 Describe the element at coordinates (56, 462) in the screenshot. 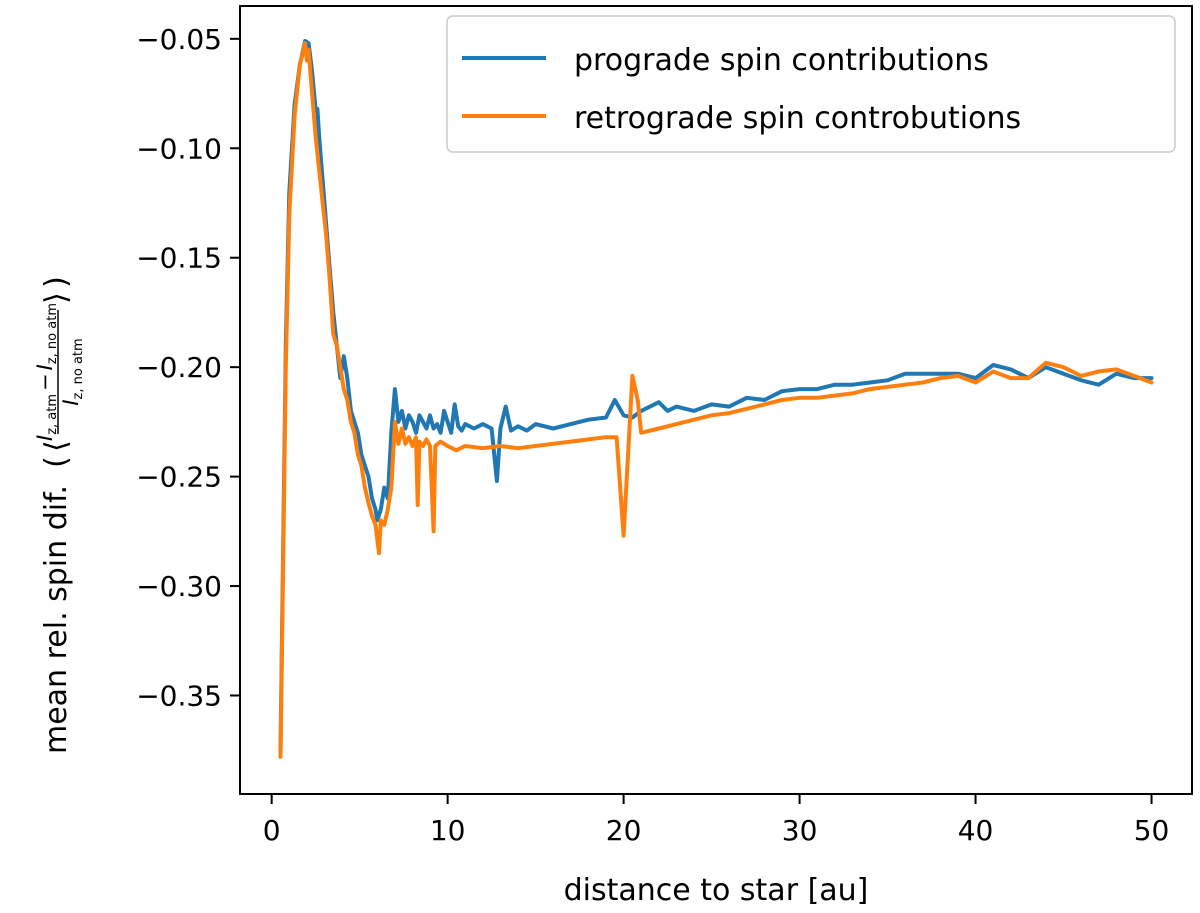

I see `y-axis-label-paren-open: (` at that location.